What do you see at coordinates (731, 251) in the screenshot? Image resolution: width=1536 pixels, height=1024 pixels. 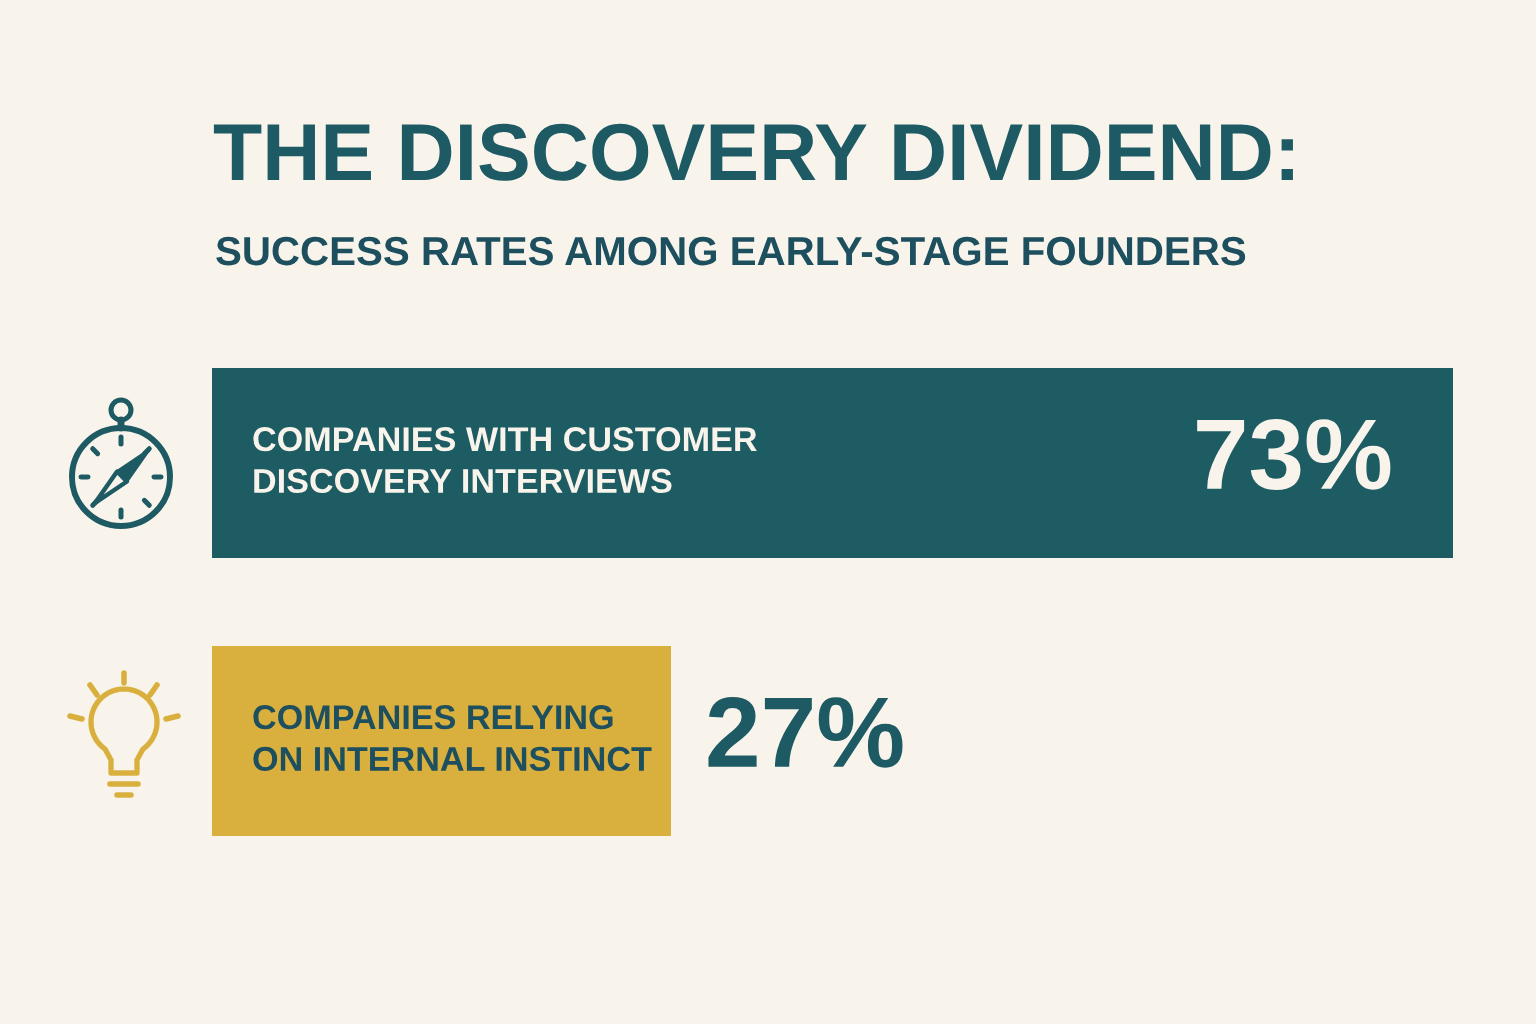 I see `chart-subtitle: SUCCESS RATES AMONG EARLY-STAGE FOUNDERS` at bounding box center [731, 251].